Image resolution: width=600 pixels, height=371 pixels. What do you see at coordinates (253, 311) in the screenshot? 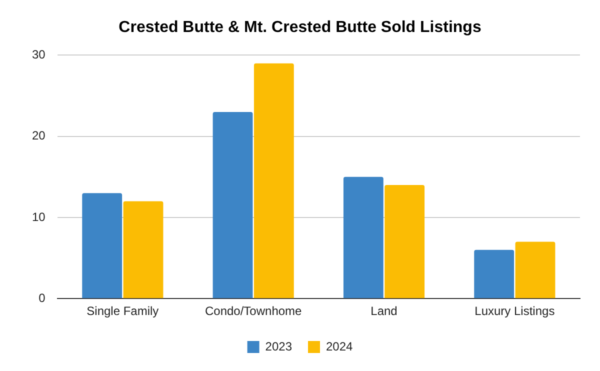
I see `x-tick-label: Condo/Townhome` at bounding box center [253, 311].